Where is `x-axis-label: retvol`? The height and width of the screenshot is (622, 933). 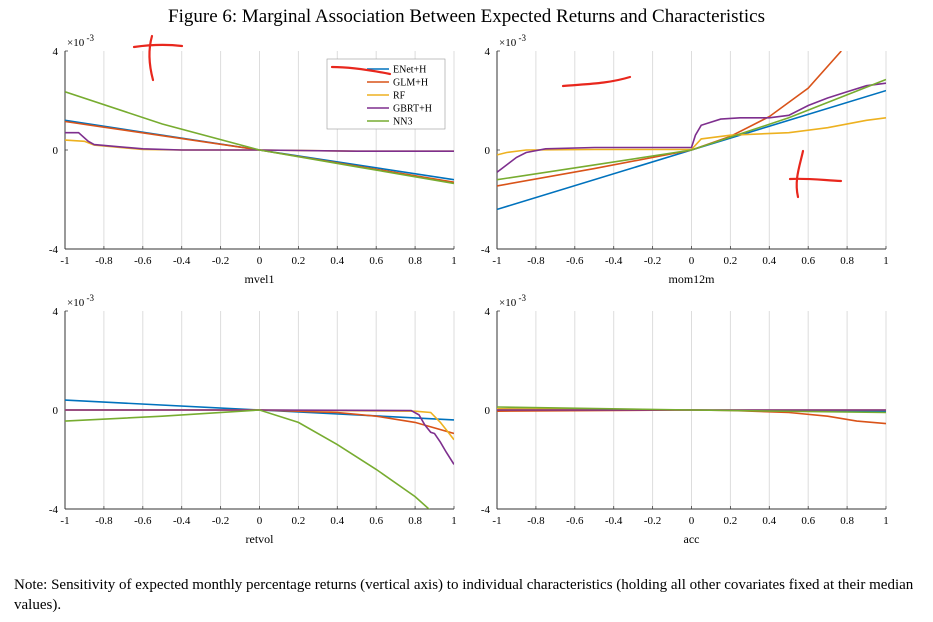
x-axis-label: retvol is located at coordinates (260, 539).